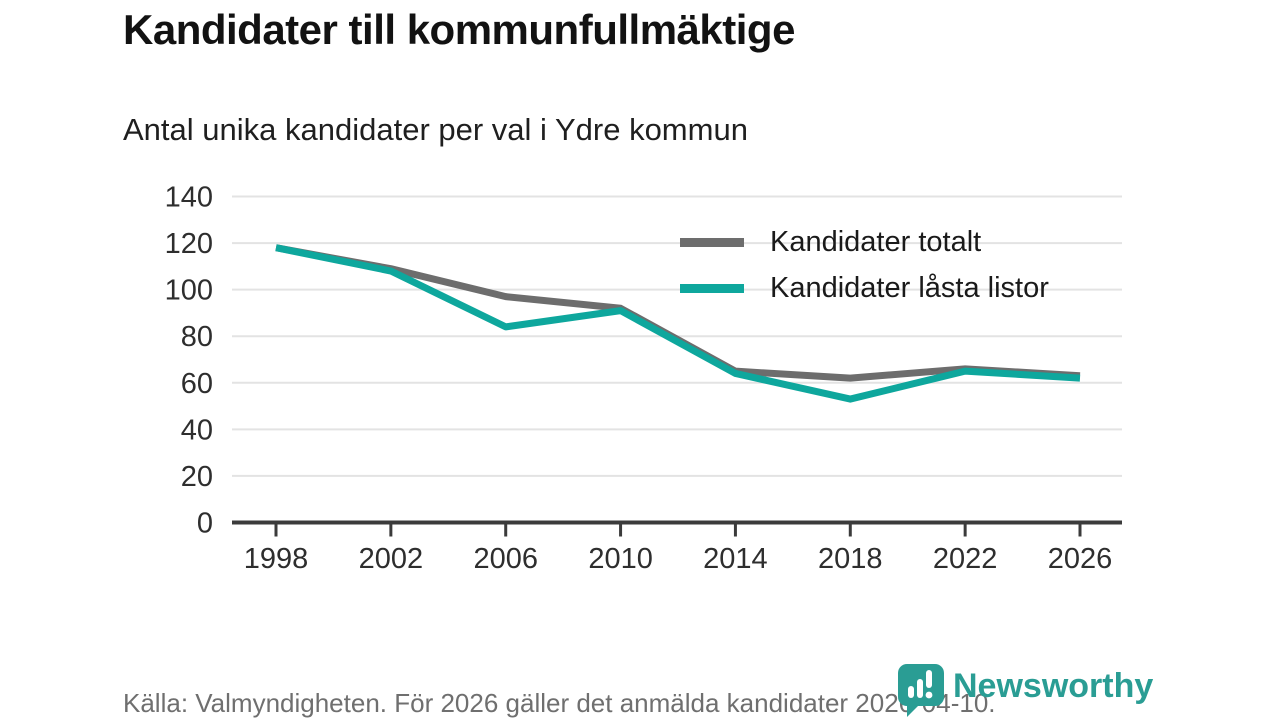 This screenshot has height=720, width=1280. Describe the element at coordinates (189, 198) in the screenshot. I see `y-tick-label: 140` at that location.